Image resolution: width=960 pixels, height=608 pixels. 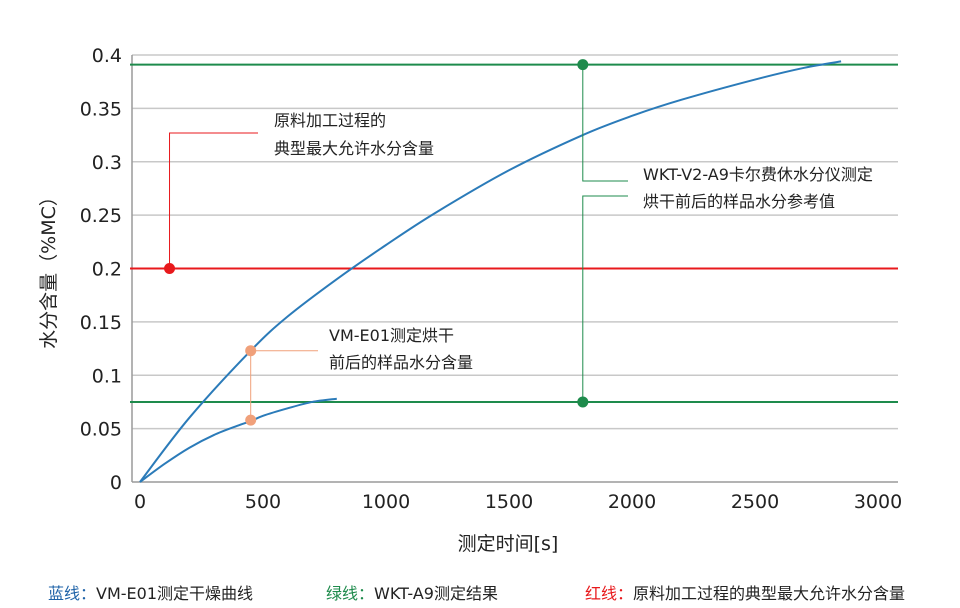 I want to click on annotation-text-2-1: 前后的样品水分含量, so click(x=401, y=362).